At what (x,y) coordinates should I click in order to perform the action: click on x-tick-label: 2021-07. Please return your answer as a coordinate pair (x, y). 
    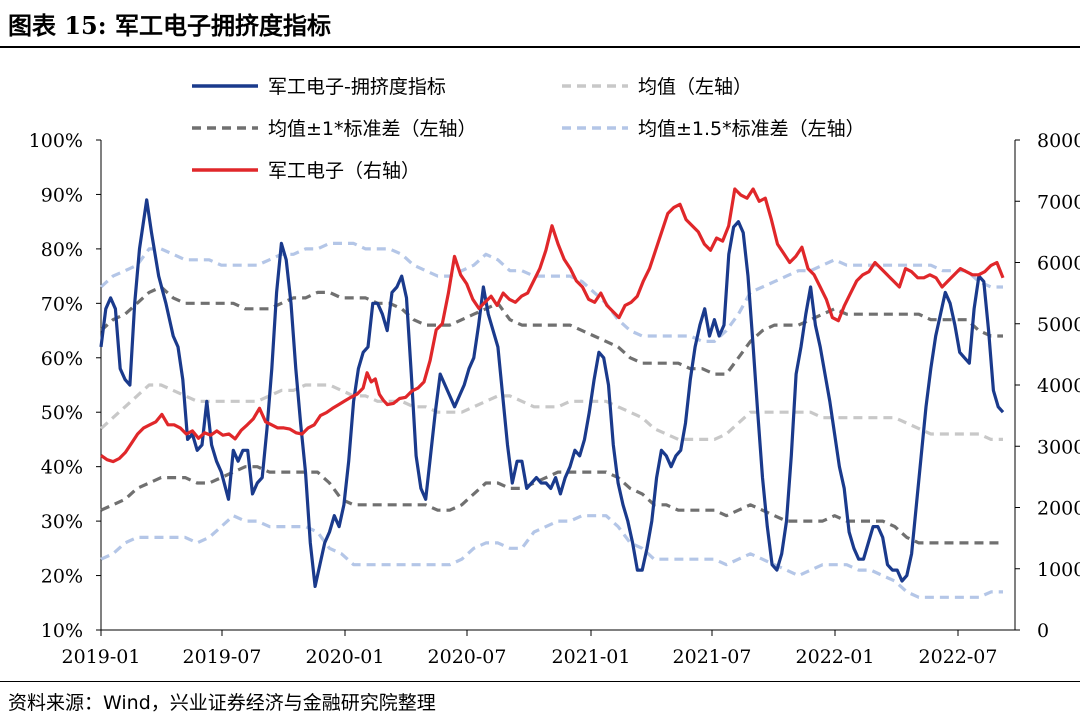
    Looking at the image, I should click on (712, 657).